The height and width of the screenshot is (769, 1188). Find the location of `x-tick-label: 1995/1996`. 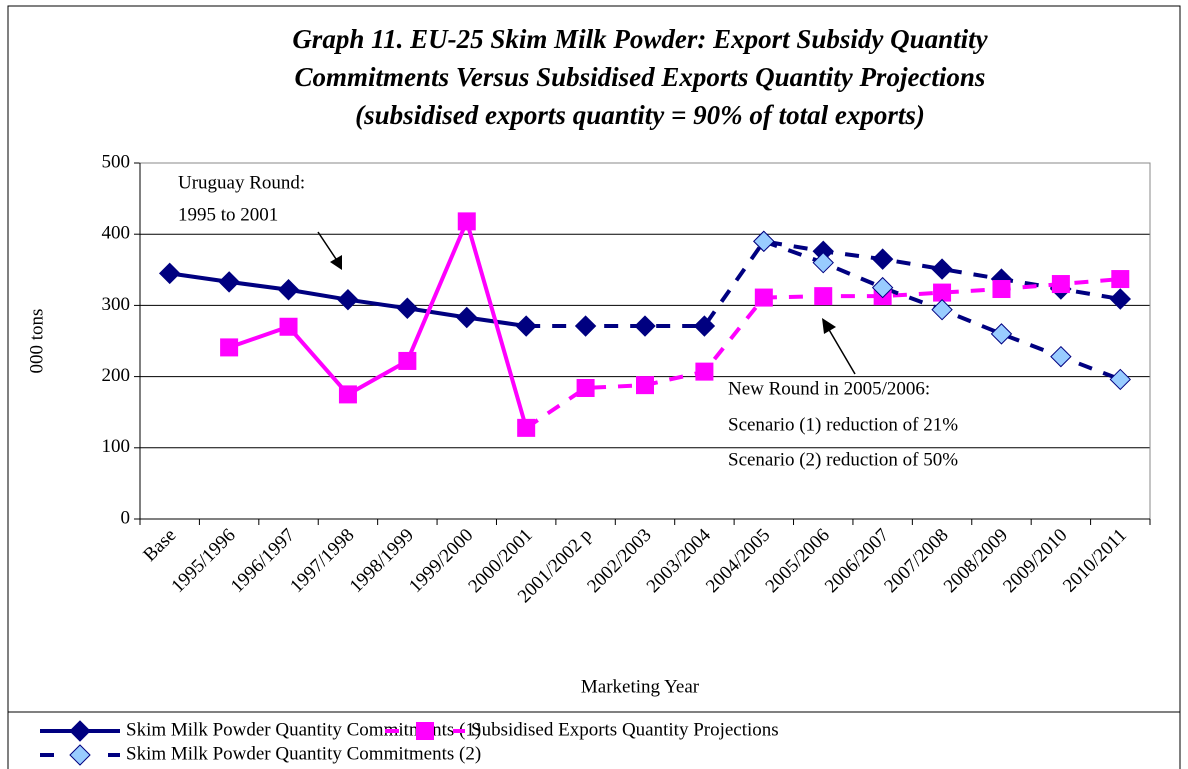

x-tick-label: 1995/1996 is located at coordinates (203, 561).